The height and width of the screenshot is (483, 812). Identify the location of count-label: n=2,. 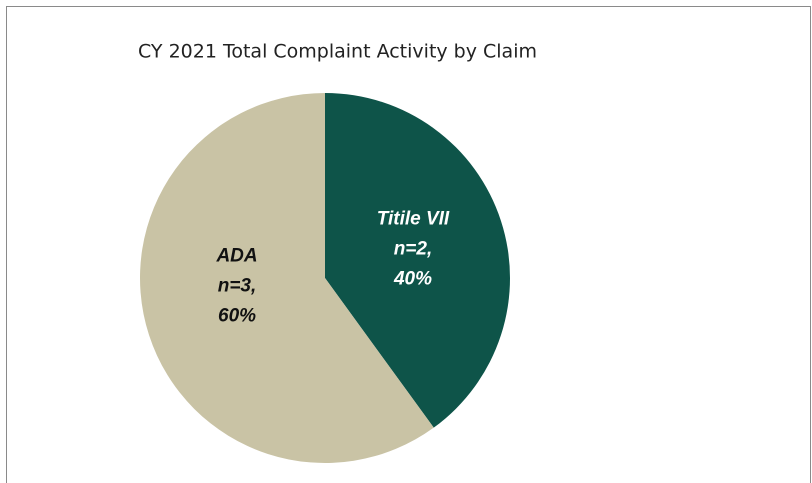
(413, 248).